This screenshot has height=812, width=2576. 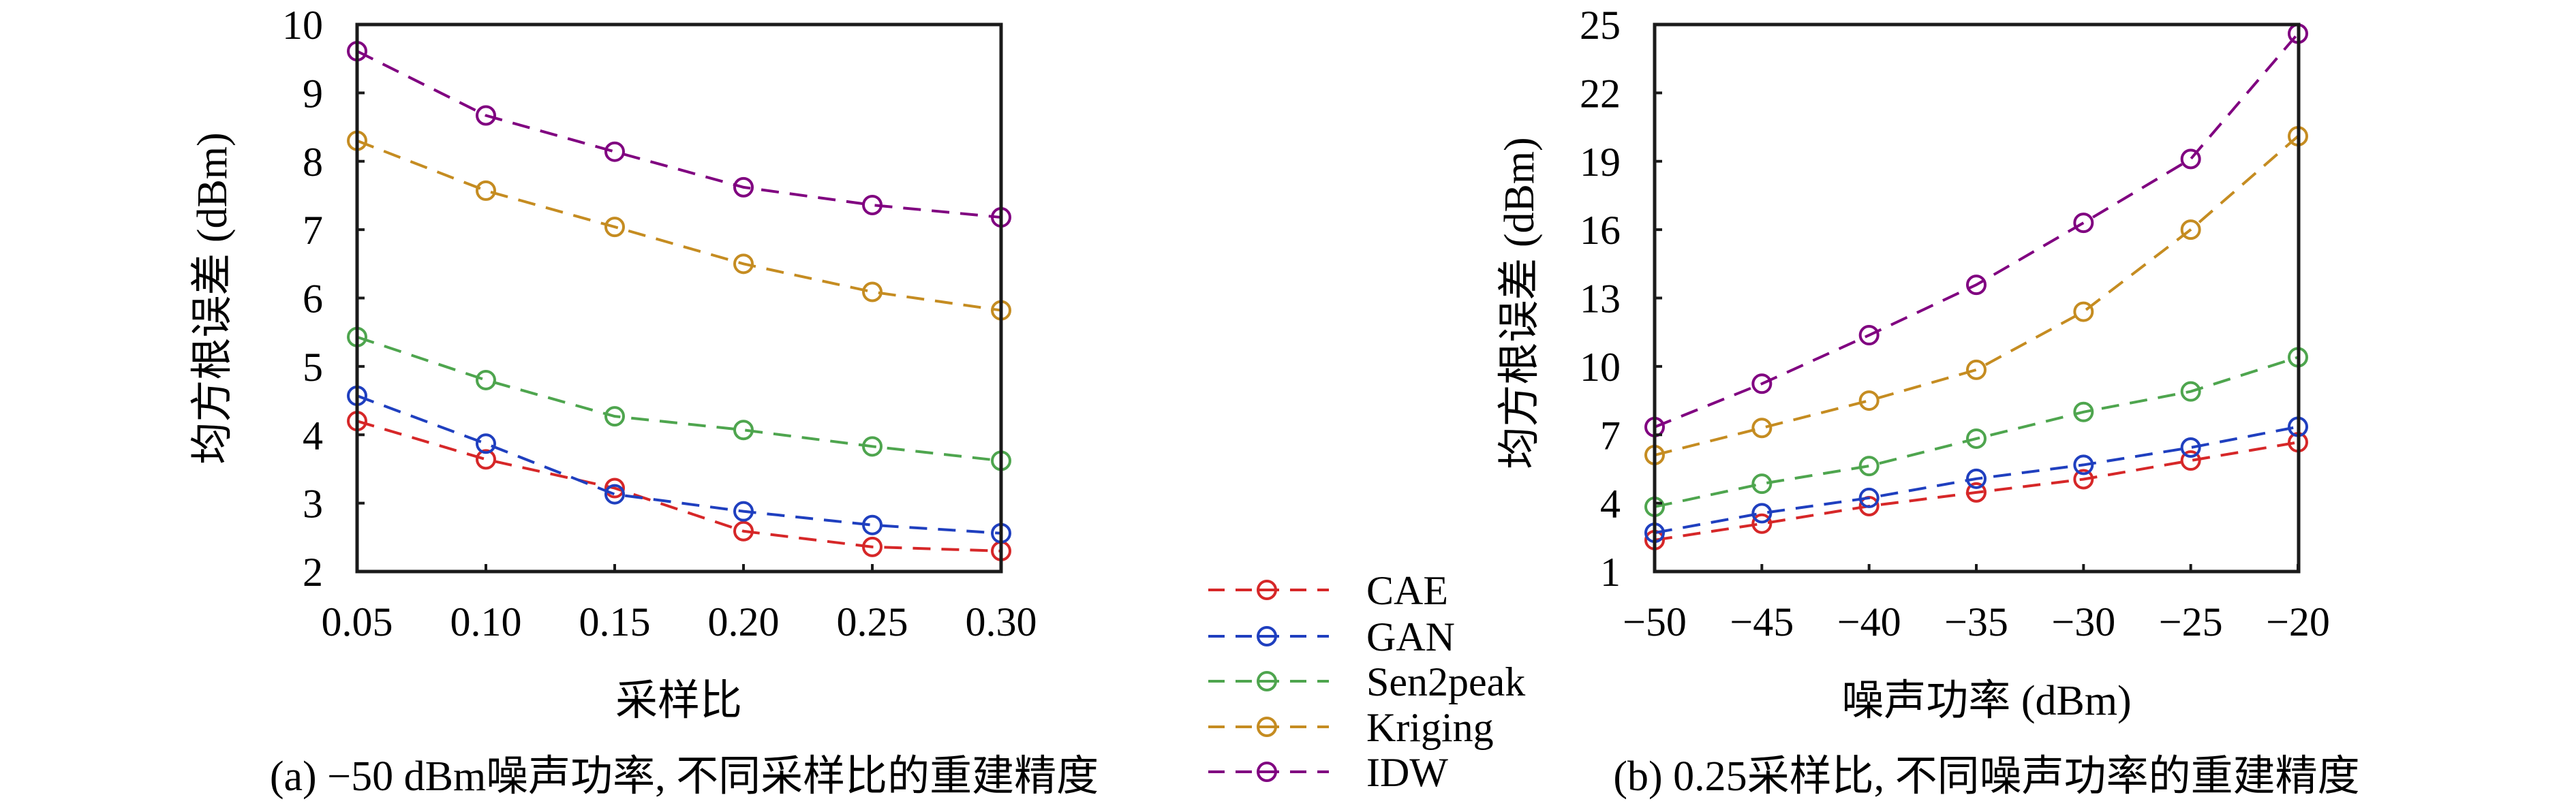 What do you see at coordinates (357, 621) in the screenshot?
I see `panel-a-x-tick-label: 0.05` at bounding box center [357, 621].